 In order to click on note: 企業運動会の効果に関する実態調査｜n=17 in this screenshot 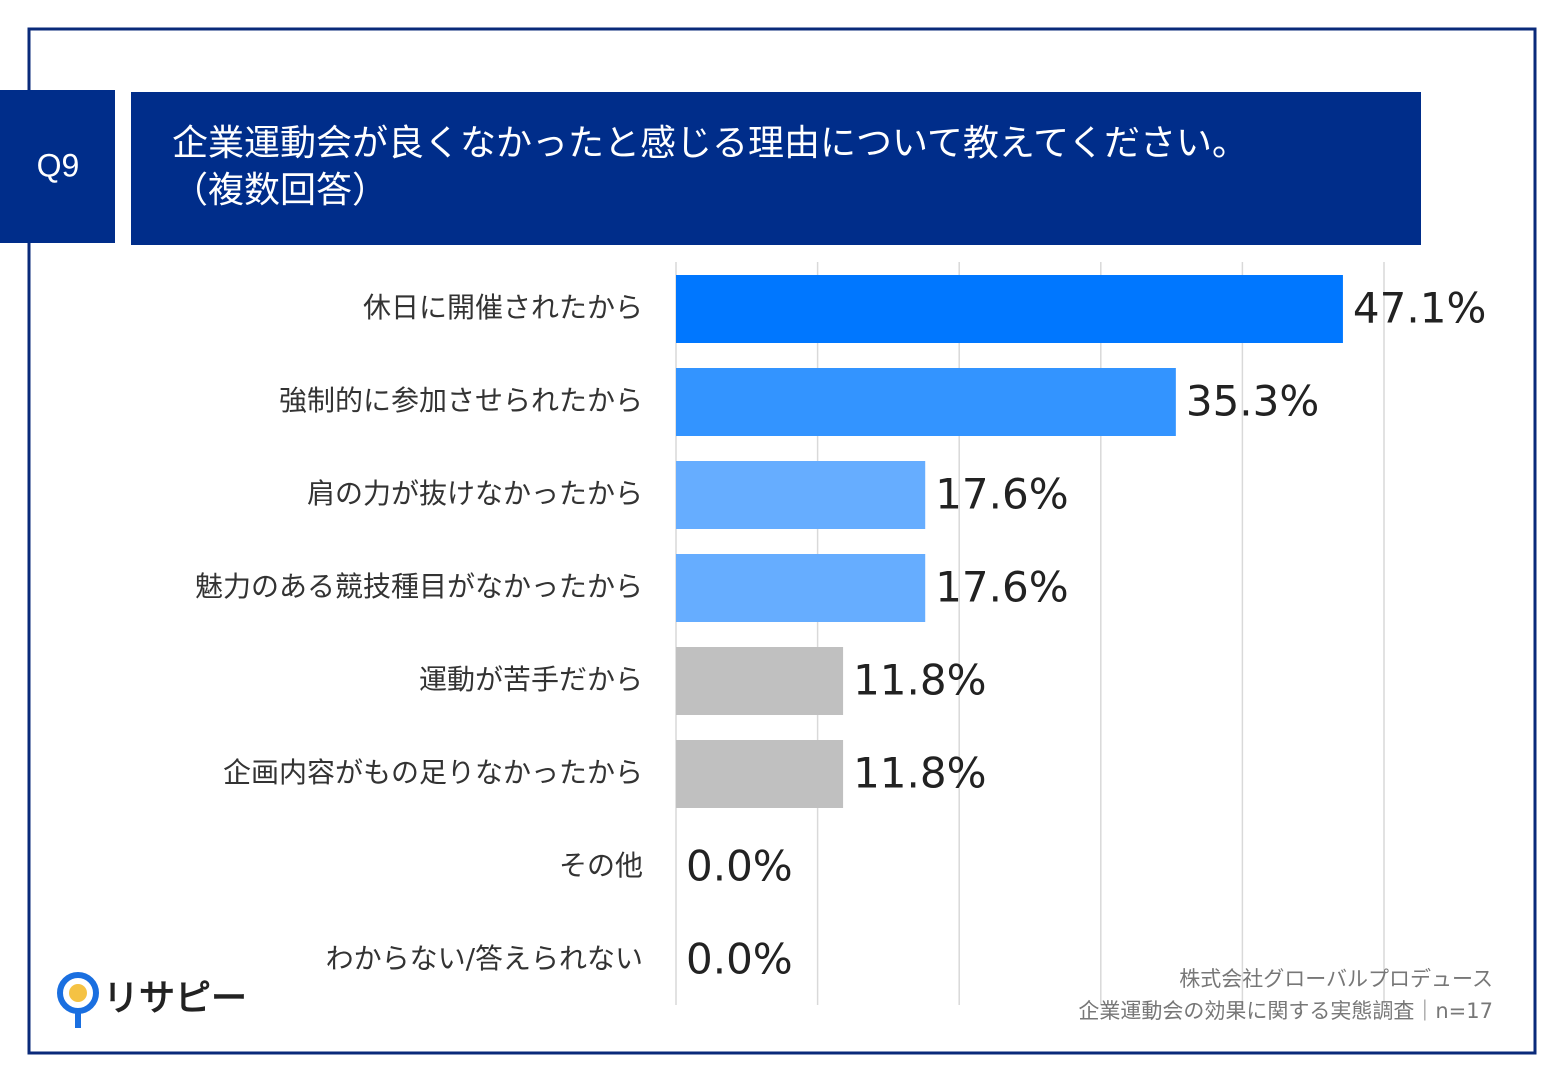, I will do `click(1285, 1011)`.